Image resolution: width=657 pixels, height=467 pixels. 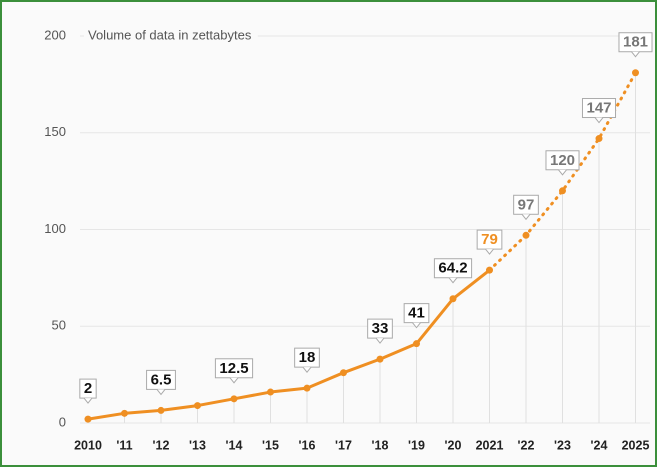 What do you see at coordinates (380, 328) in the screenshot?
I see `data-label-text: 33` at bounding box center [380, 328].